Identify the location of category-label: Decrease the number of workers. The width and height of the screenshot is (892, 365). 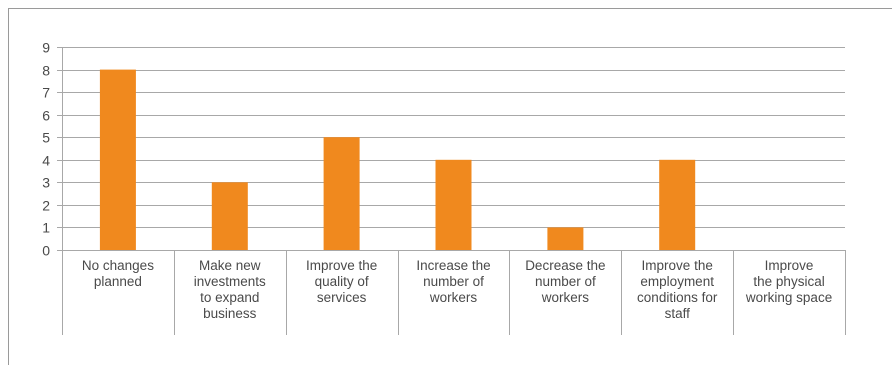
(565, 281).